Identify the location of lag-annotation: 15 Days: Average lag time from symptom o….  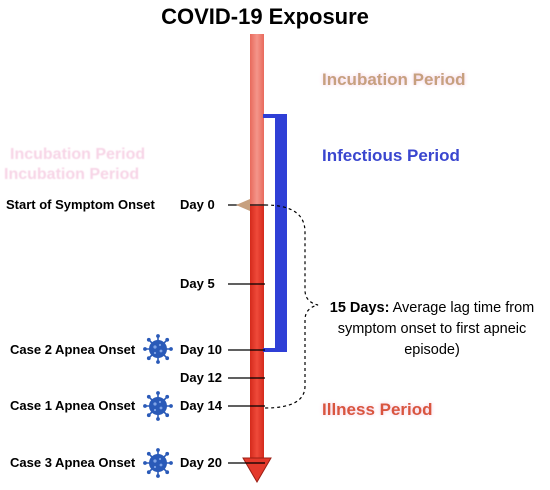
(432, 329).